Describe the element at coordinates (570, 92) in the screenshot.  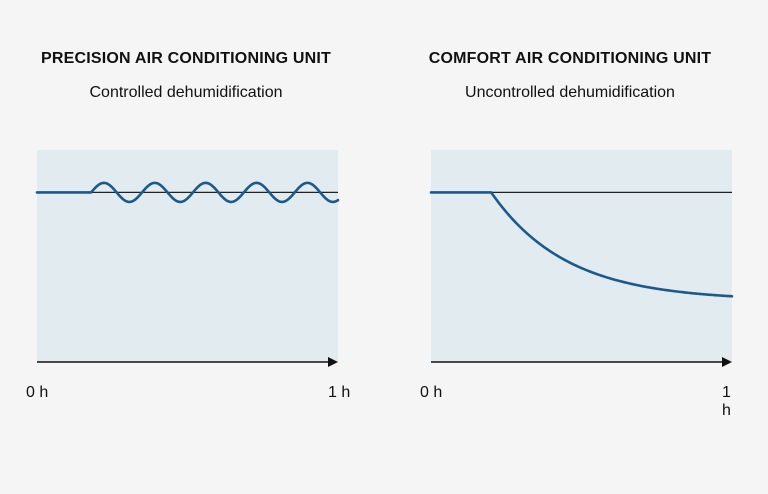
I see `chart-subtitle: Uncontrolled dehumidification` at that location.